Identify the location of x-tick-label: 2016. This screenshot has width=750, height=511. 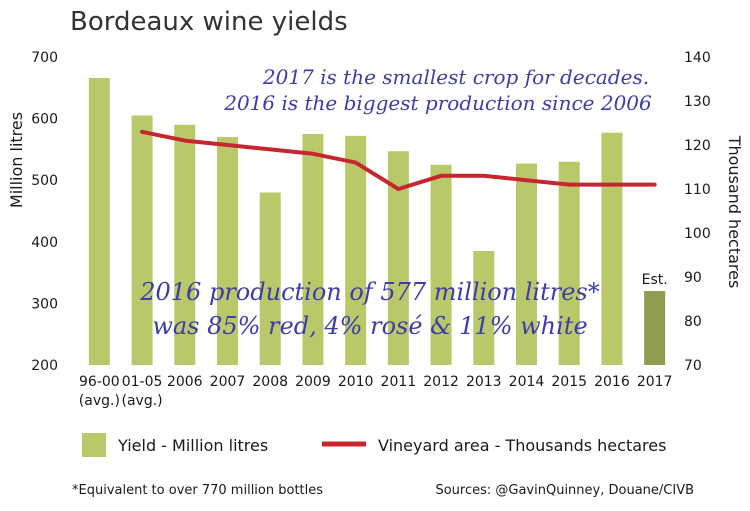
(612, 382).